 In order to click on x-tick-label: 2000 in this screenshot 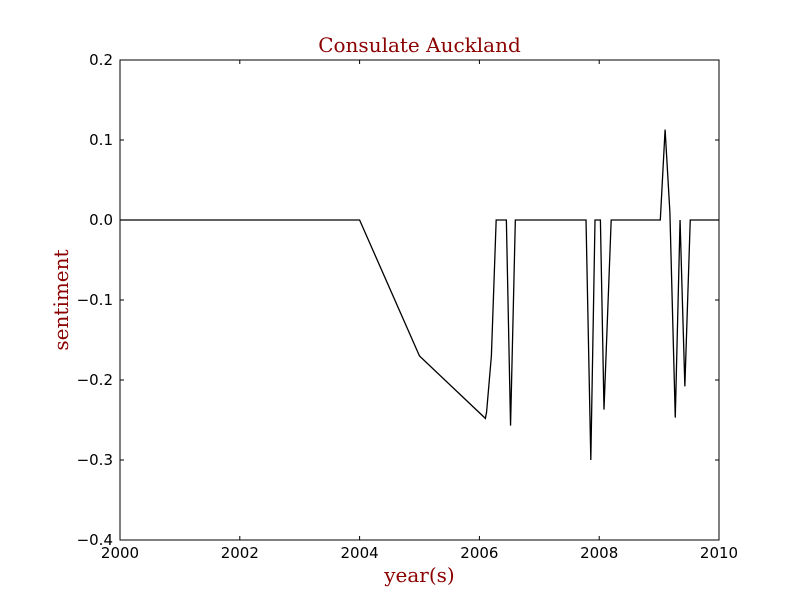, I will do `click(120, 553)`.